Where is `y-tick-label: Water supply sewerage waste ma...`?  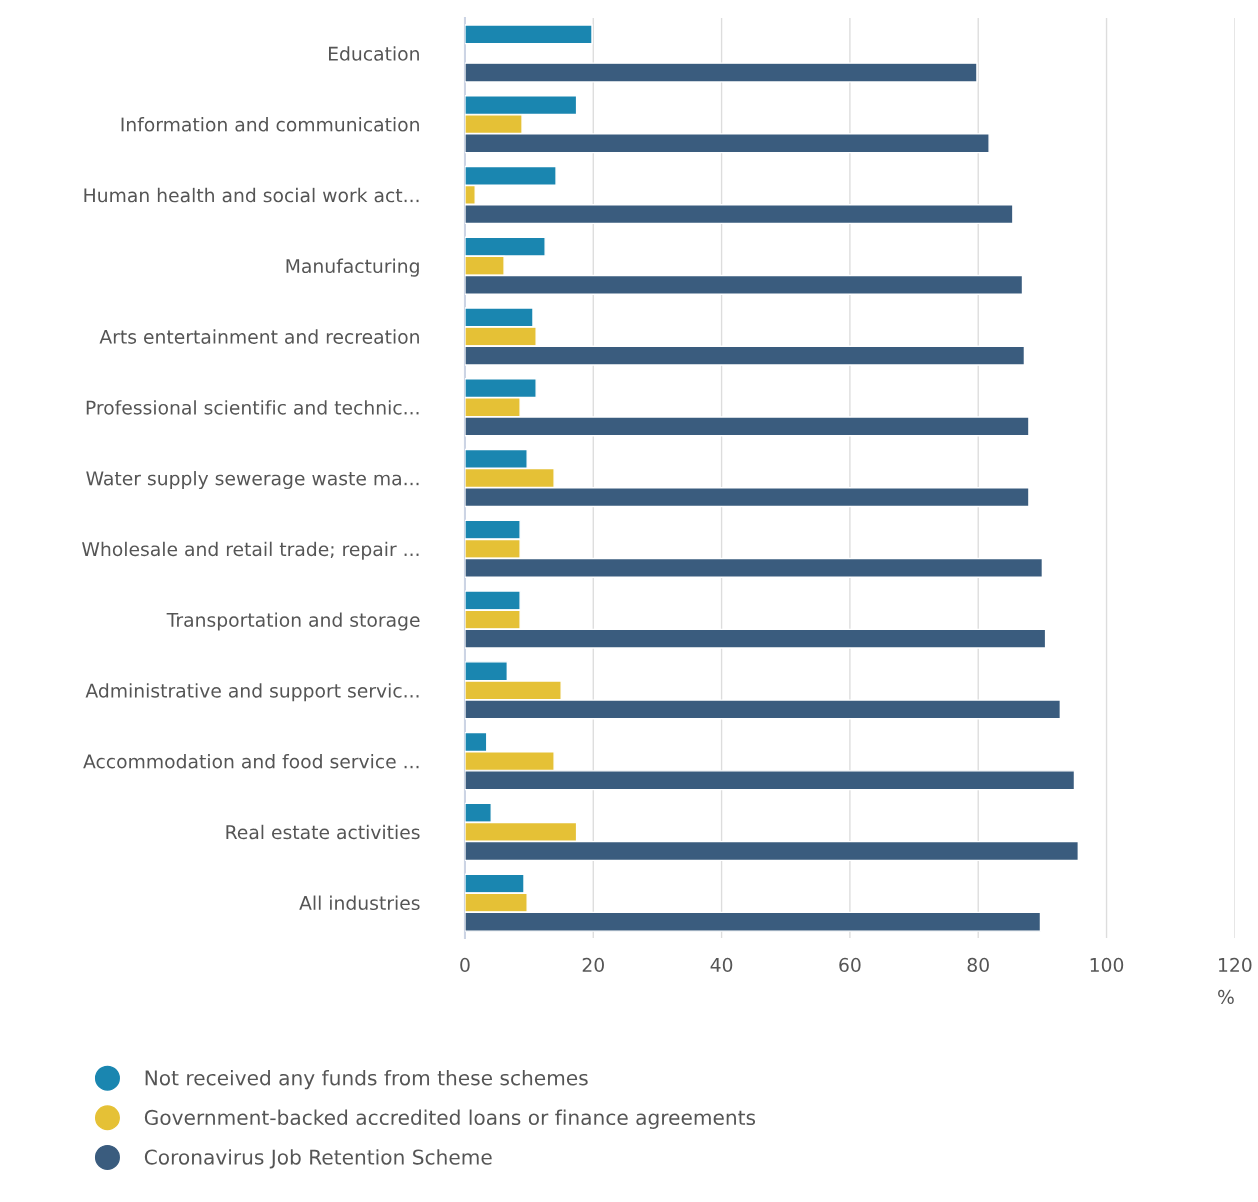
y-tick-label: Water supply sewerage waste ma... is located at coordinates (252, 480).